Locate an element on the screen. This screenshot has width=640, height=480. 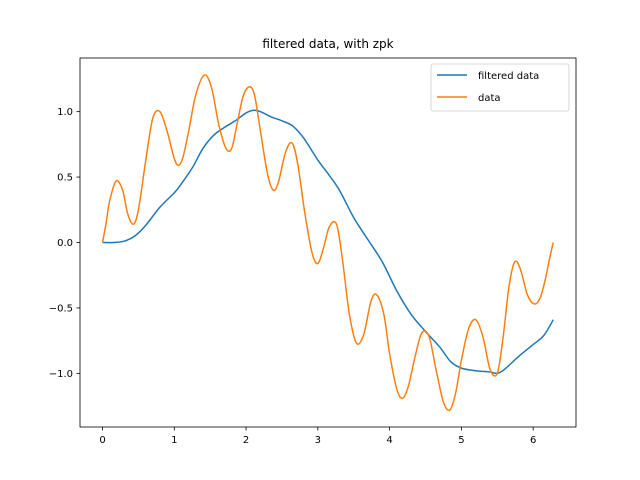
x-tick-label: 4 is located at coordinates (389, 440).